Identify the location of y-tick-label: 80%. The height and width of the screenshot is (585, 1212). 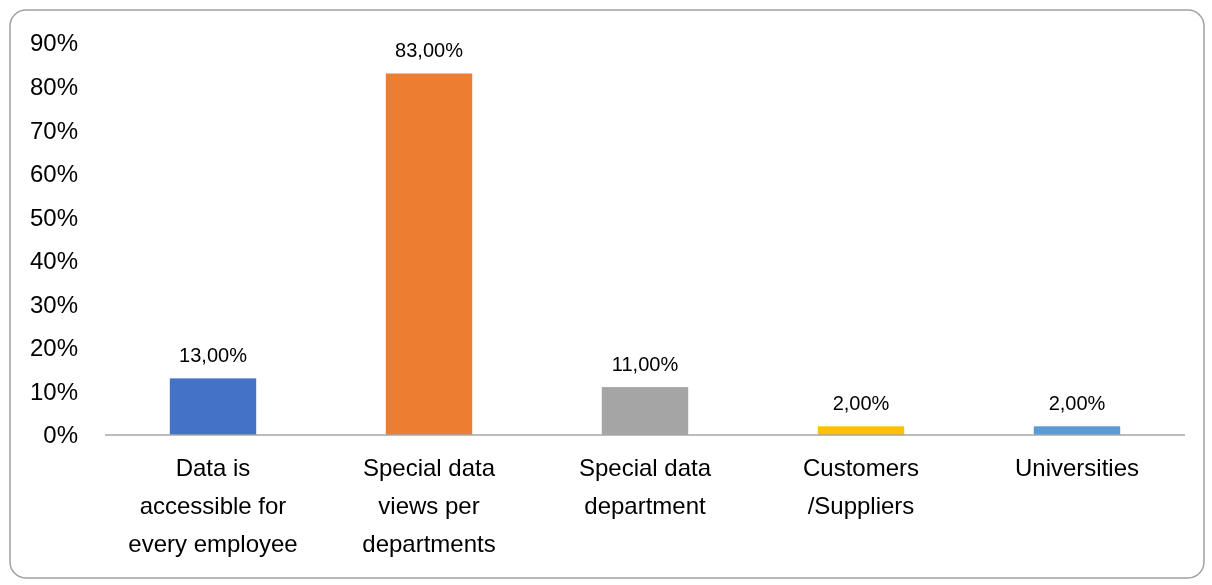
(53, 86).